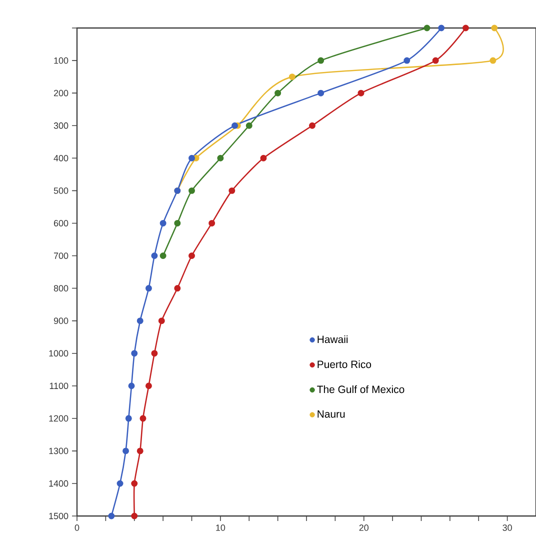 The width and height of the screenshot is (536, 544). Describe the element at coordinates (61, 223) in the screenshot. I see `y-tick-label: 600` at that location.